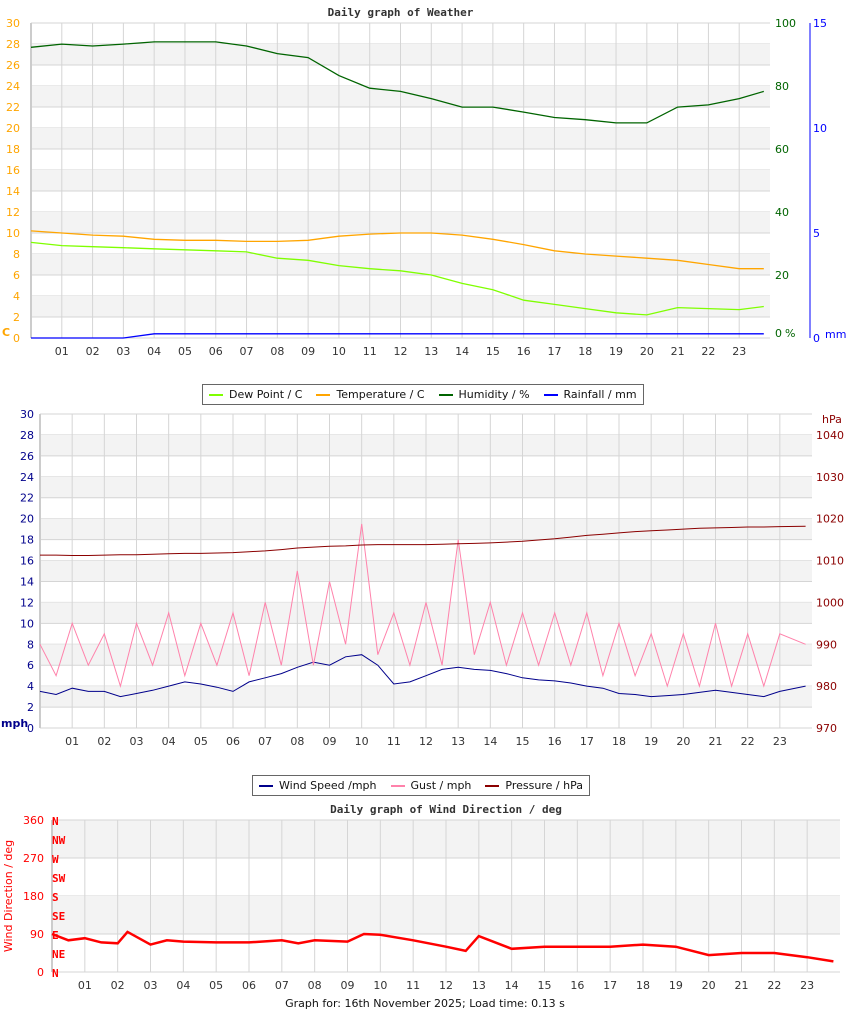 This screenshot has width=850, height=1017. What do you see at coordinates (826, 728) in the screenshot?
I see `y-tick-pressure: 970` at bounding box center [826, 728].